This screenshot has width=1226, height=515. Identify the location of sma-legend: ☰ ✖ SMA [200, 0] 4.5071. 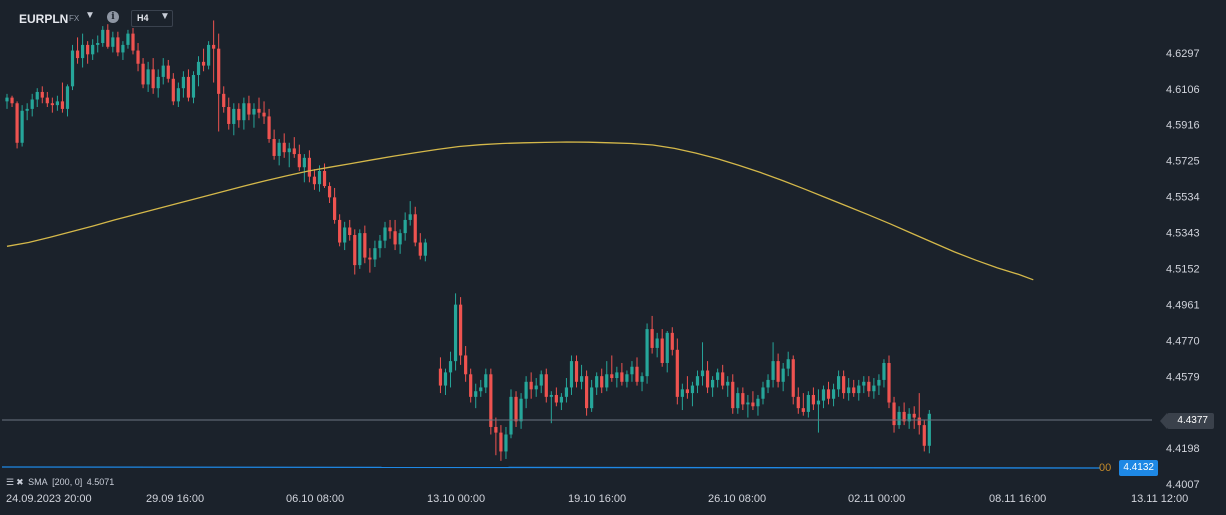
(61, 482).